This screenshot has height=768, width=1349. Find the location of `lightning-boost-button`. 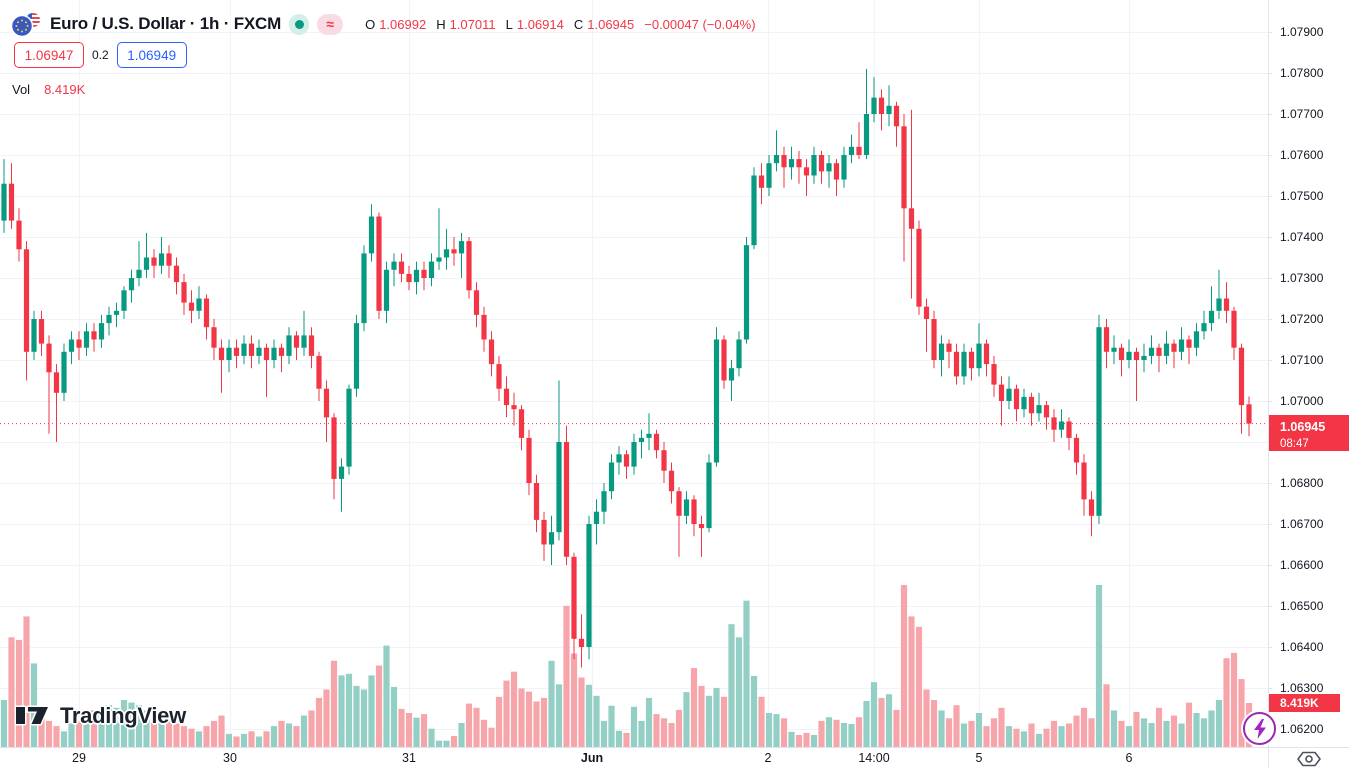

lightning-boost-button is located at coordinates (1259, 728).